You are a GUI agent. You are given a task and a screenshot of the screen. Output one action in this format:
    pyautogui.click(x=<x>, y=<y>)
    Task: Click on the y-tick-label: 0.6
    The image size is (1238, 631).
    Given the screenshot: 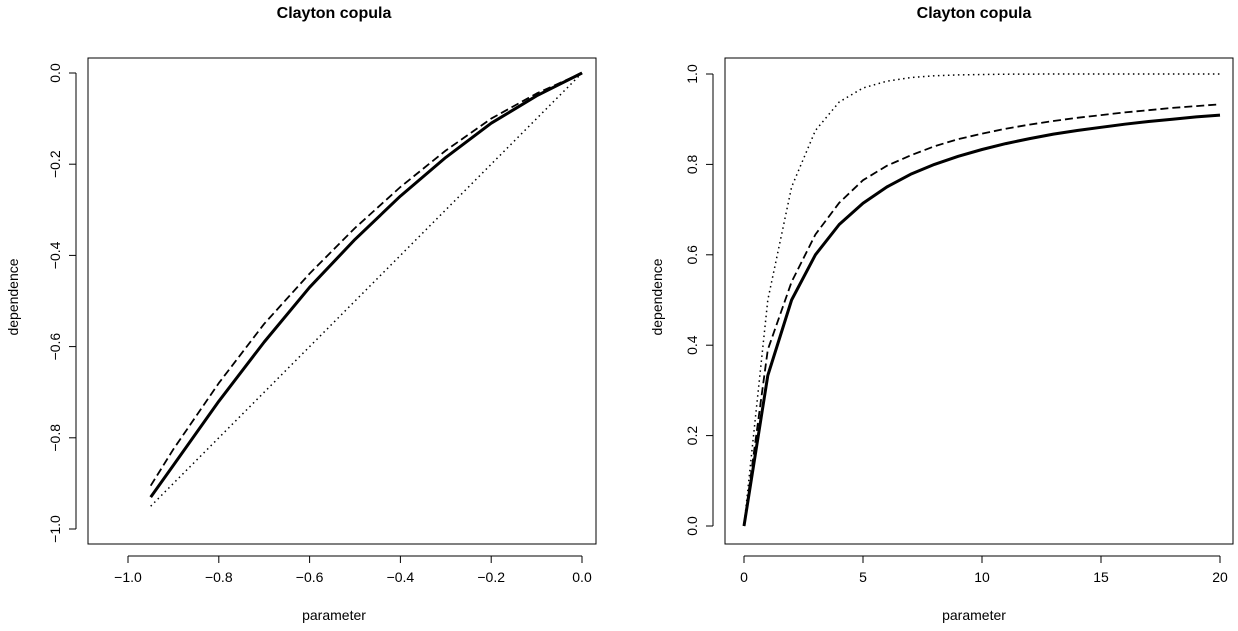 What is the action you would take?
    pyautogui.click(x=692, y=255)
    